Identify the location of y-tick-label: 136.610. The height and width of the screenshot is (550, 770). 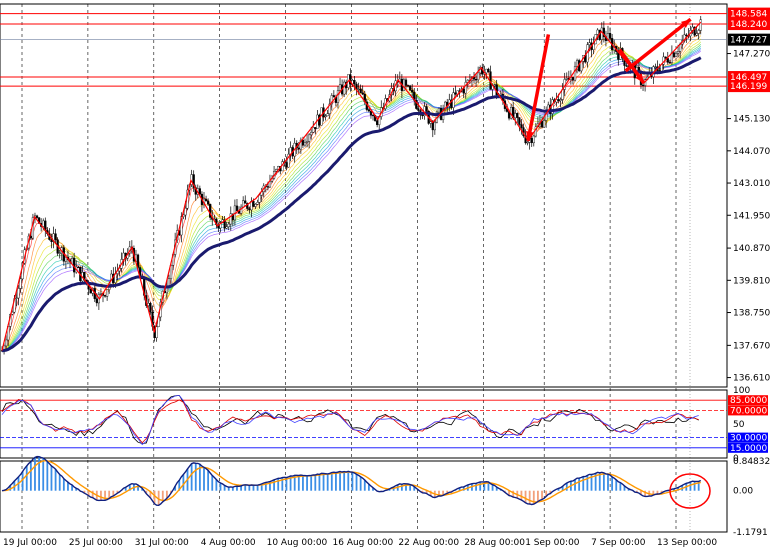
(751, 379).